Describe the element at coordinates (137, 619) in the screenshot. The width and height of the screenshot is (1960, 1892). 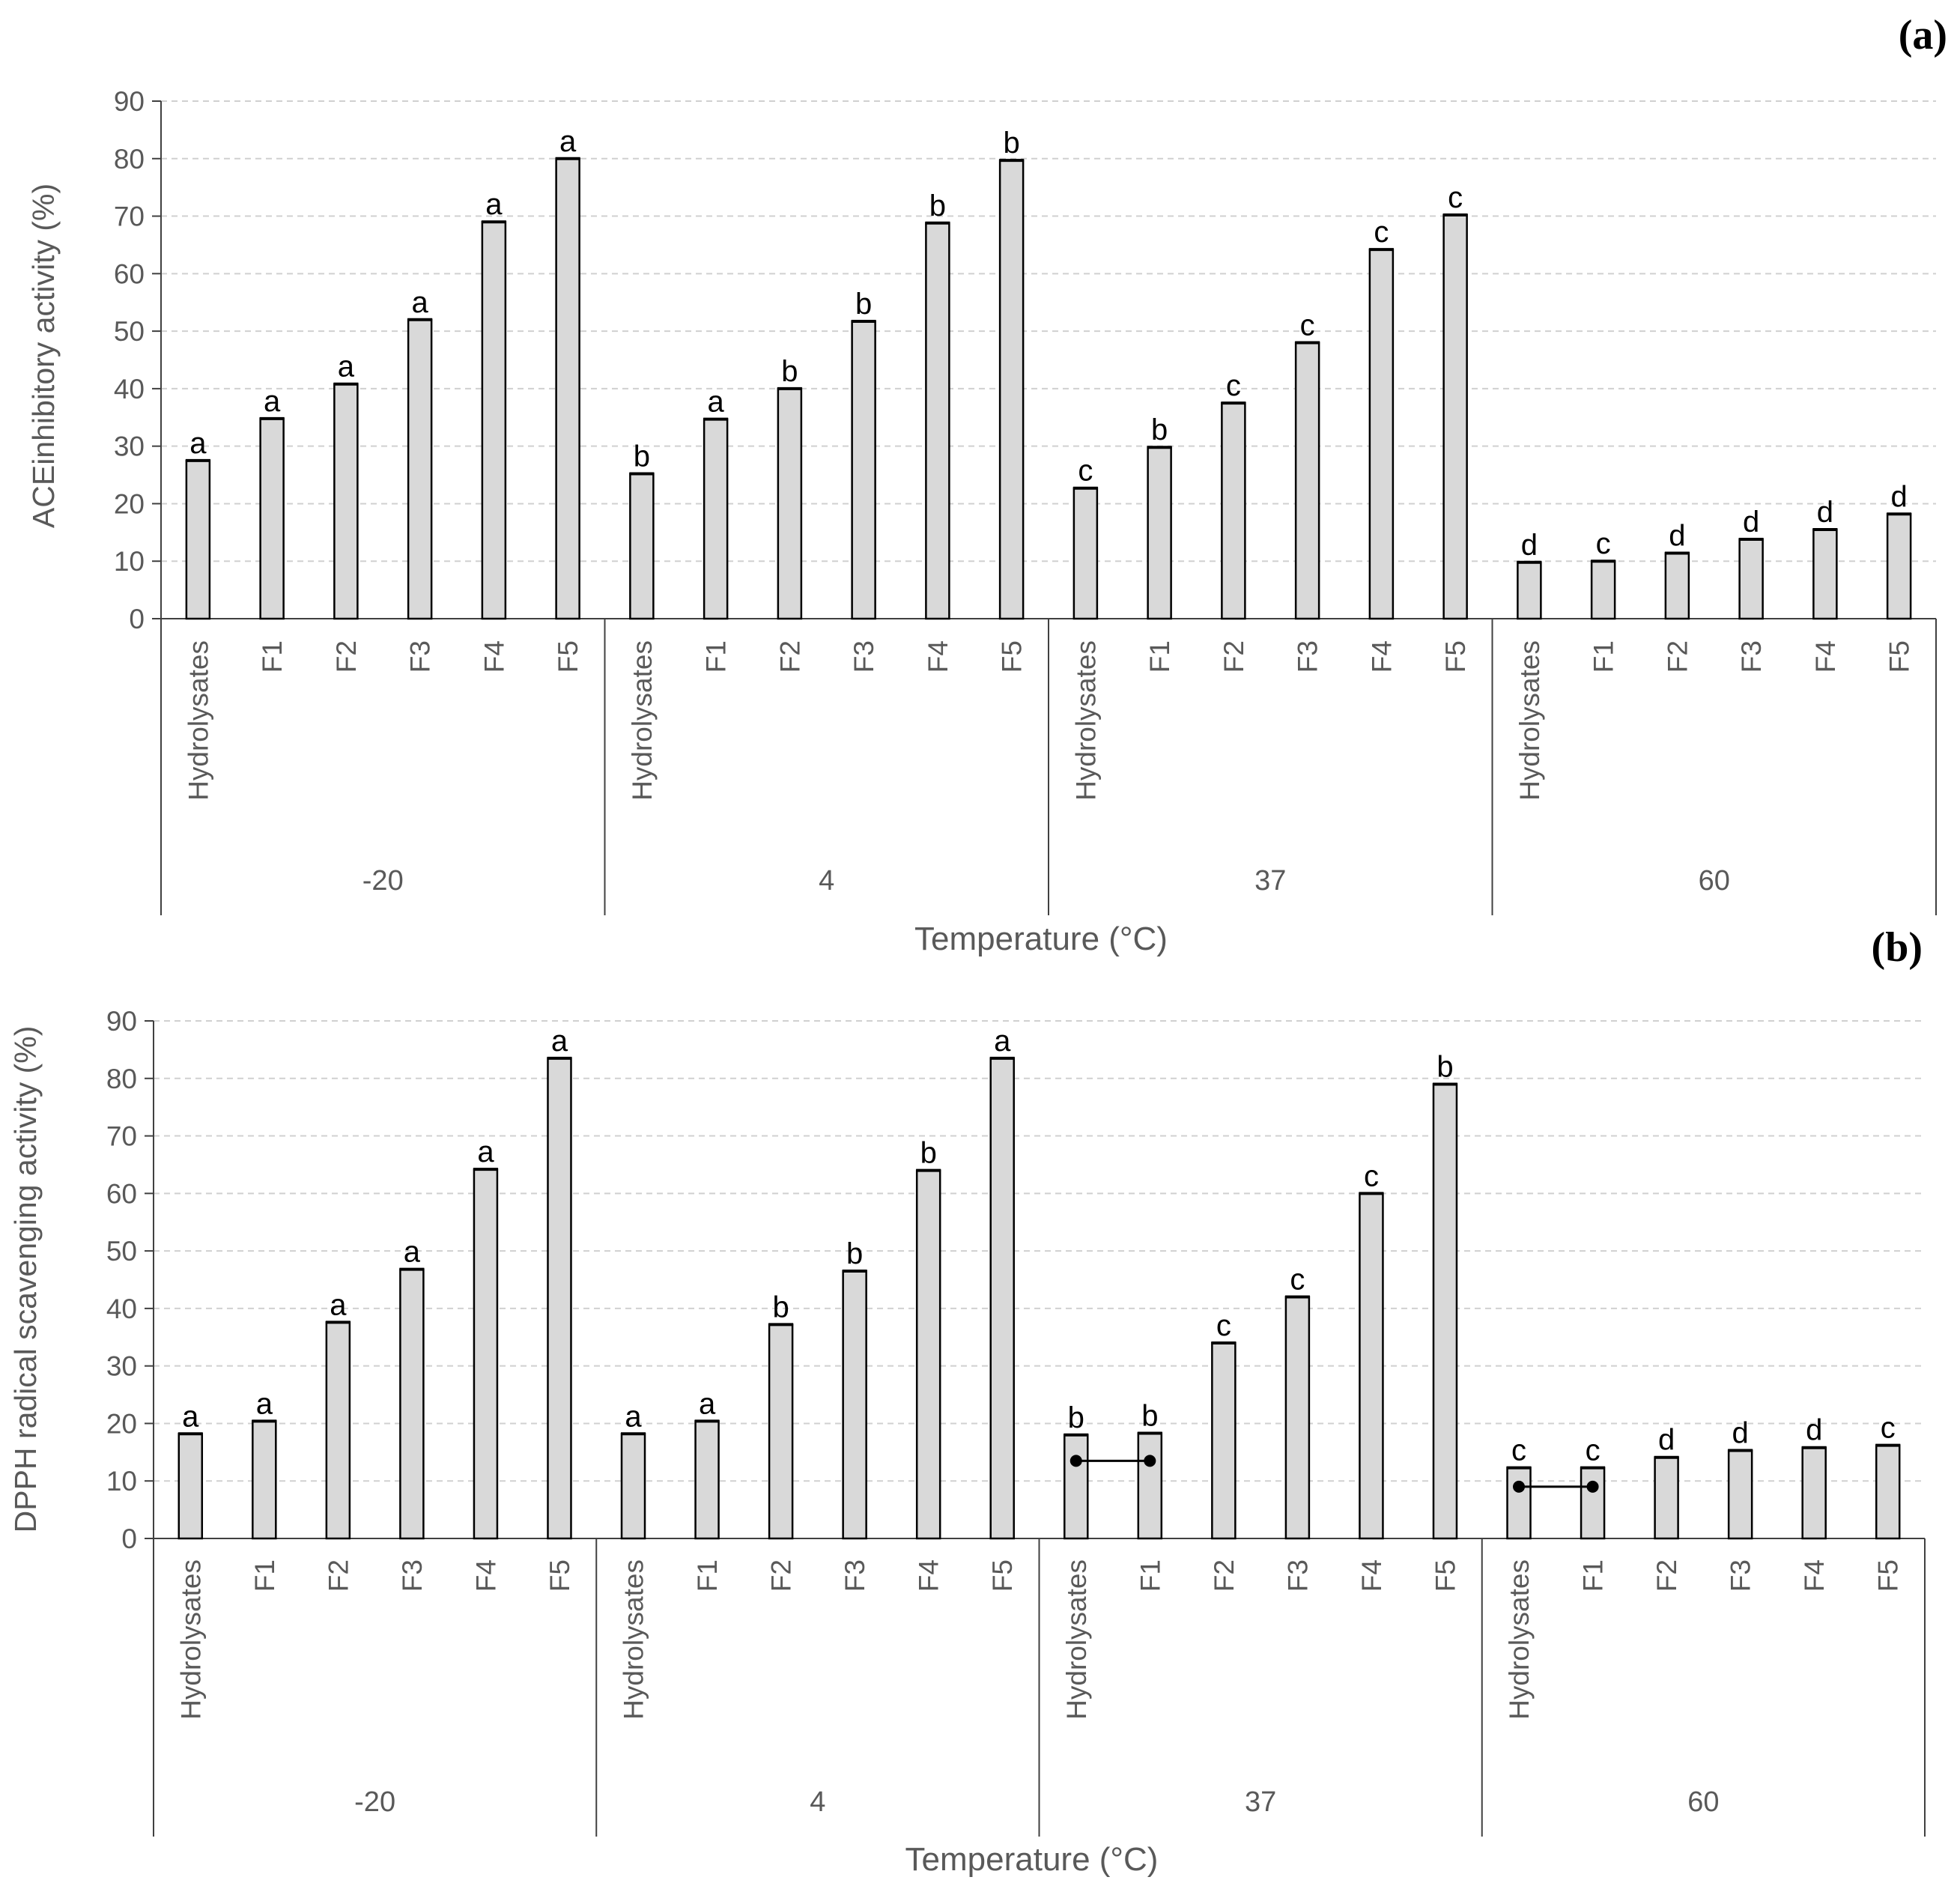
I see `y-tick-label: 0` at that location.